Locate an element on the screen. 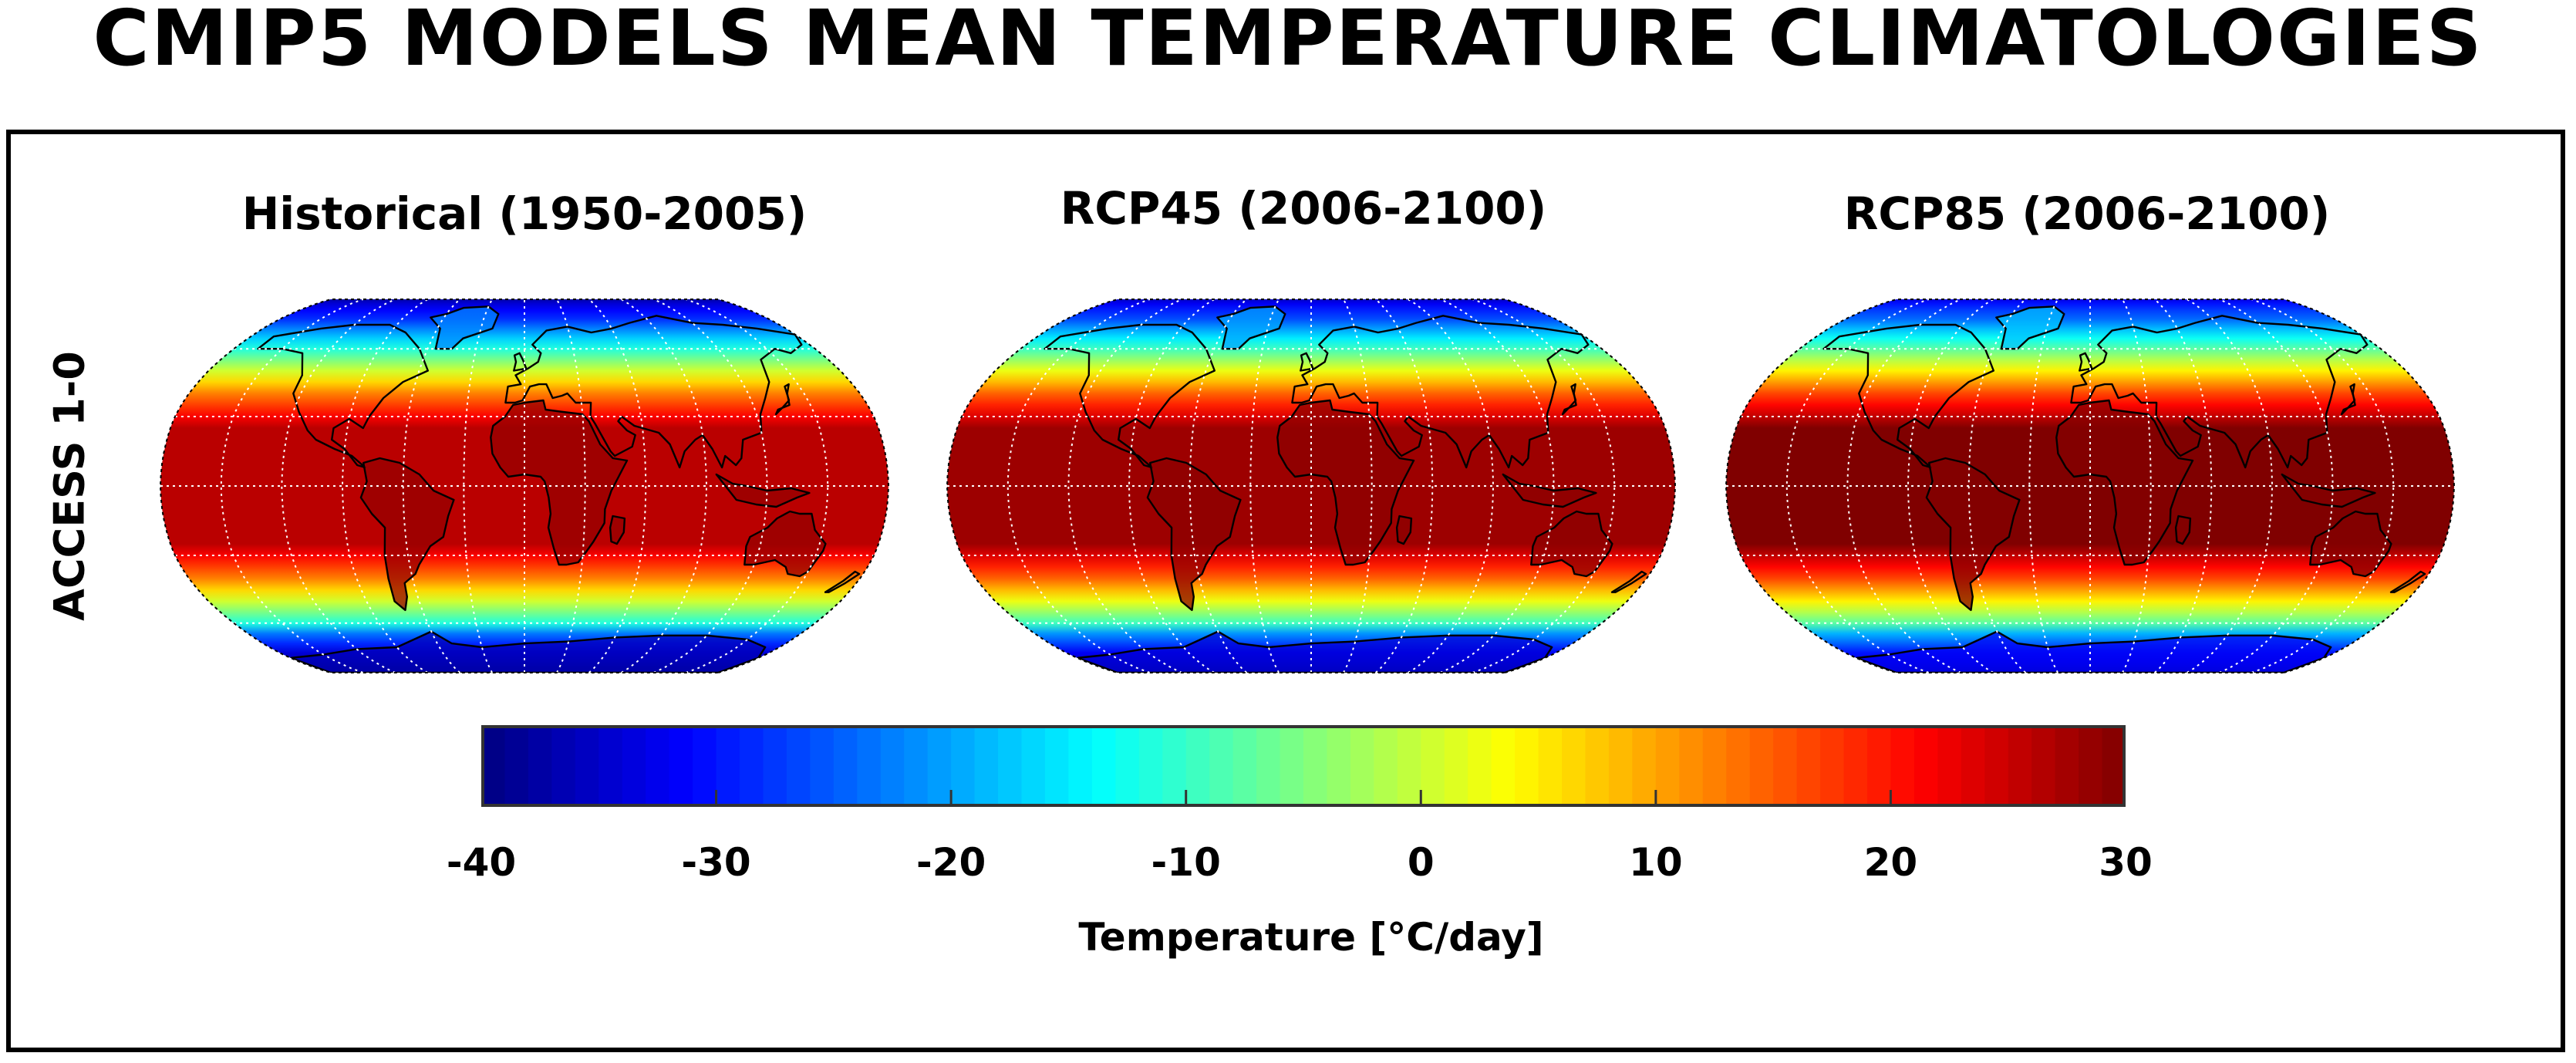 Image resolution: width=2576 pixels, height=1063 pixels. colorbar-label: Temperature [°C/day] is located at coordinates (1311, 938).